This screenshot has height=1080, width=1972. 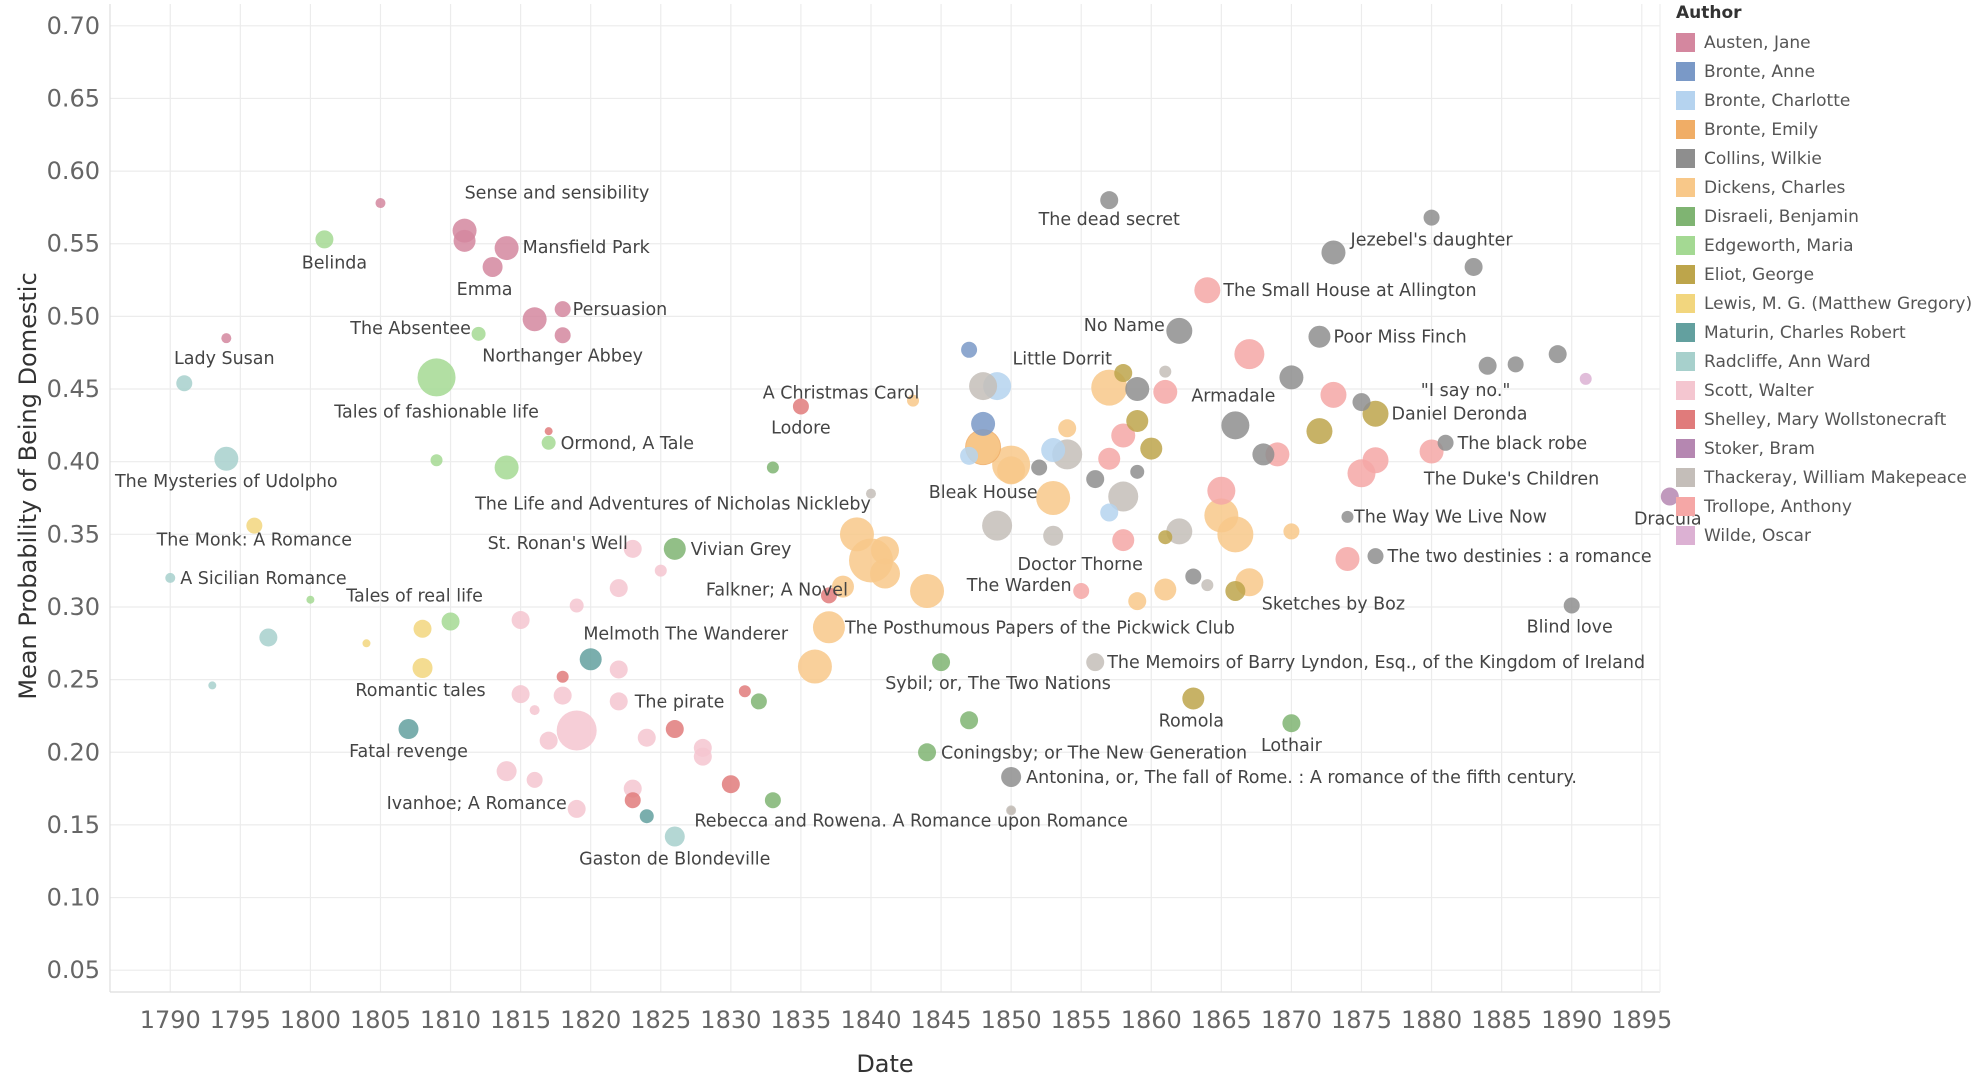 I want to click on legend-item: Edgeworth, Maria, so click(x=1824, y=245).